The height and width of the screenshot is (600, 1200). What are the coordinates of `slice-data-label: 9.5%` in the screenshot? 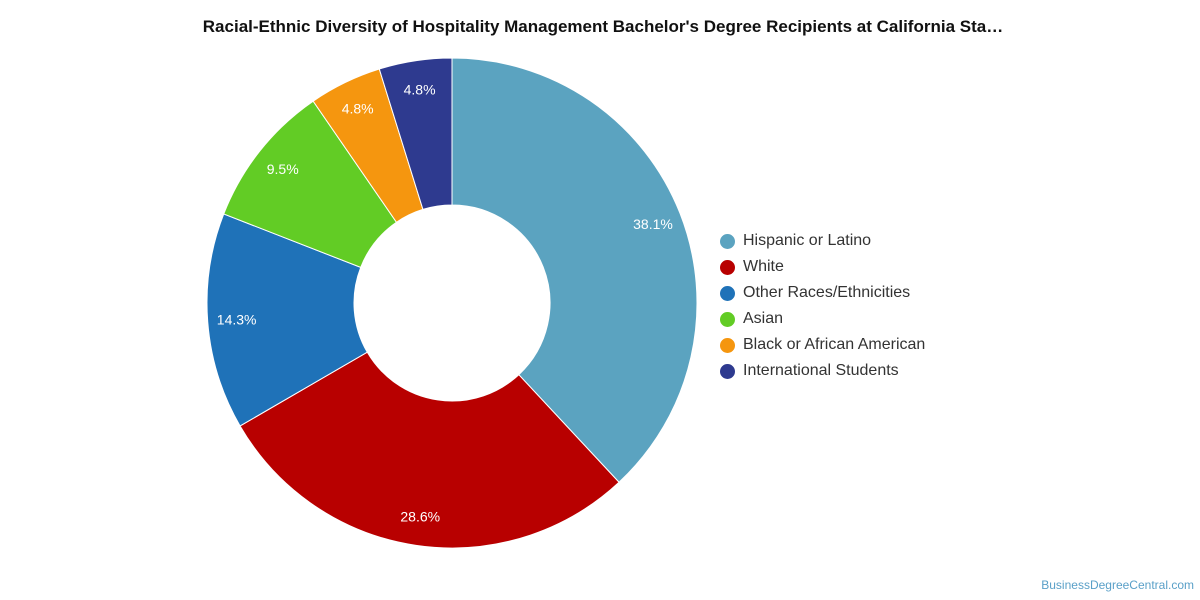 It's located at (283, 169).